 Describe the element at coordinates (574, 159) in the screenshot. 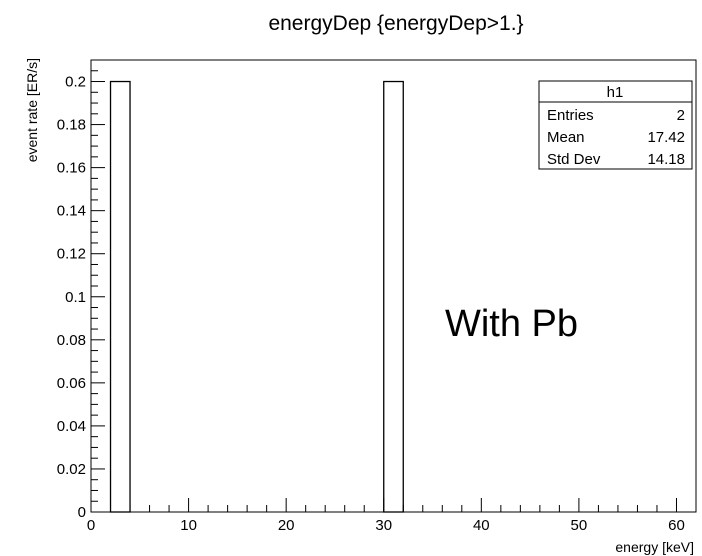

I see `stats-stddev-label: Std Dev` at that location.